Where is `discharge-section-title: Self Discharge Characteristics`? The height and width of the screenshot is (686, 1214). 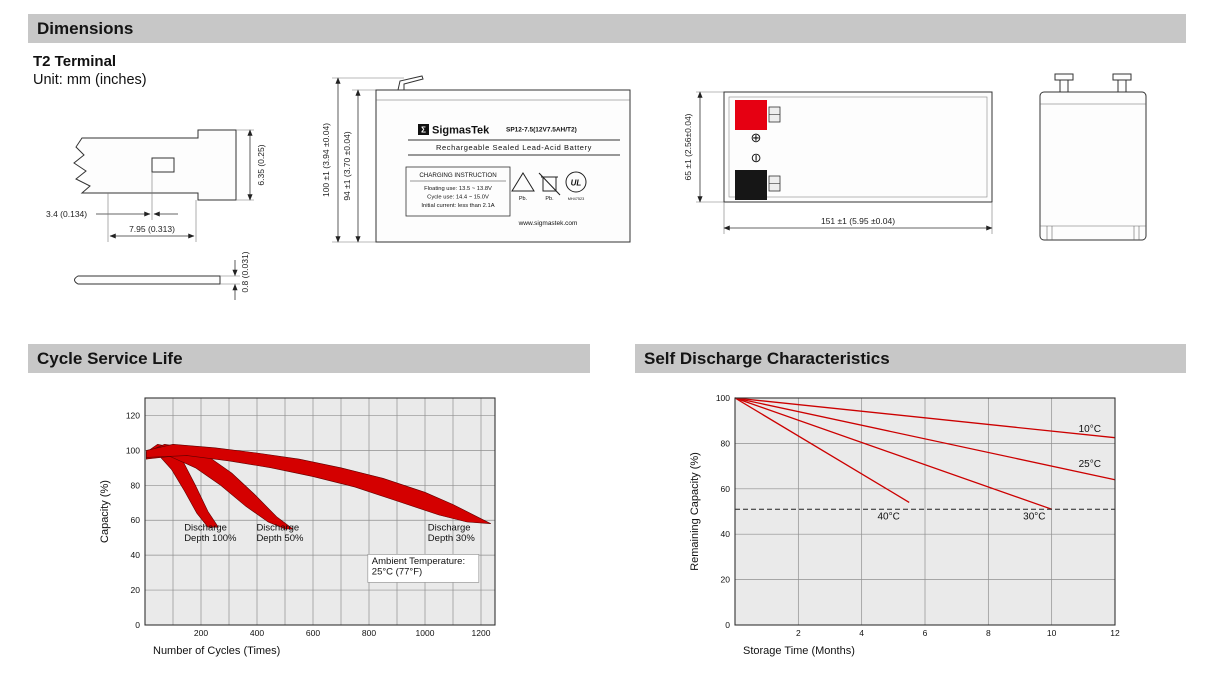 discharge-section-title: Self Discharge Characteristics is located at coordinates (767, 358).